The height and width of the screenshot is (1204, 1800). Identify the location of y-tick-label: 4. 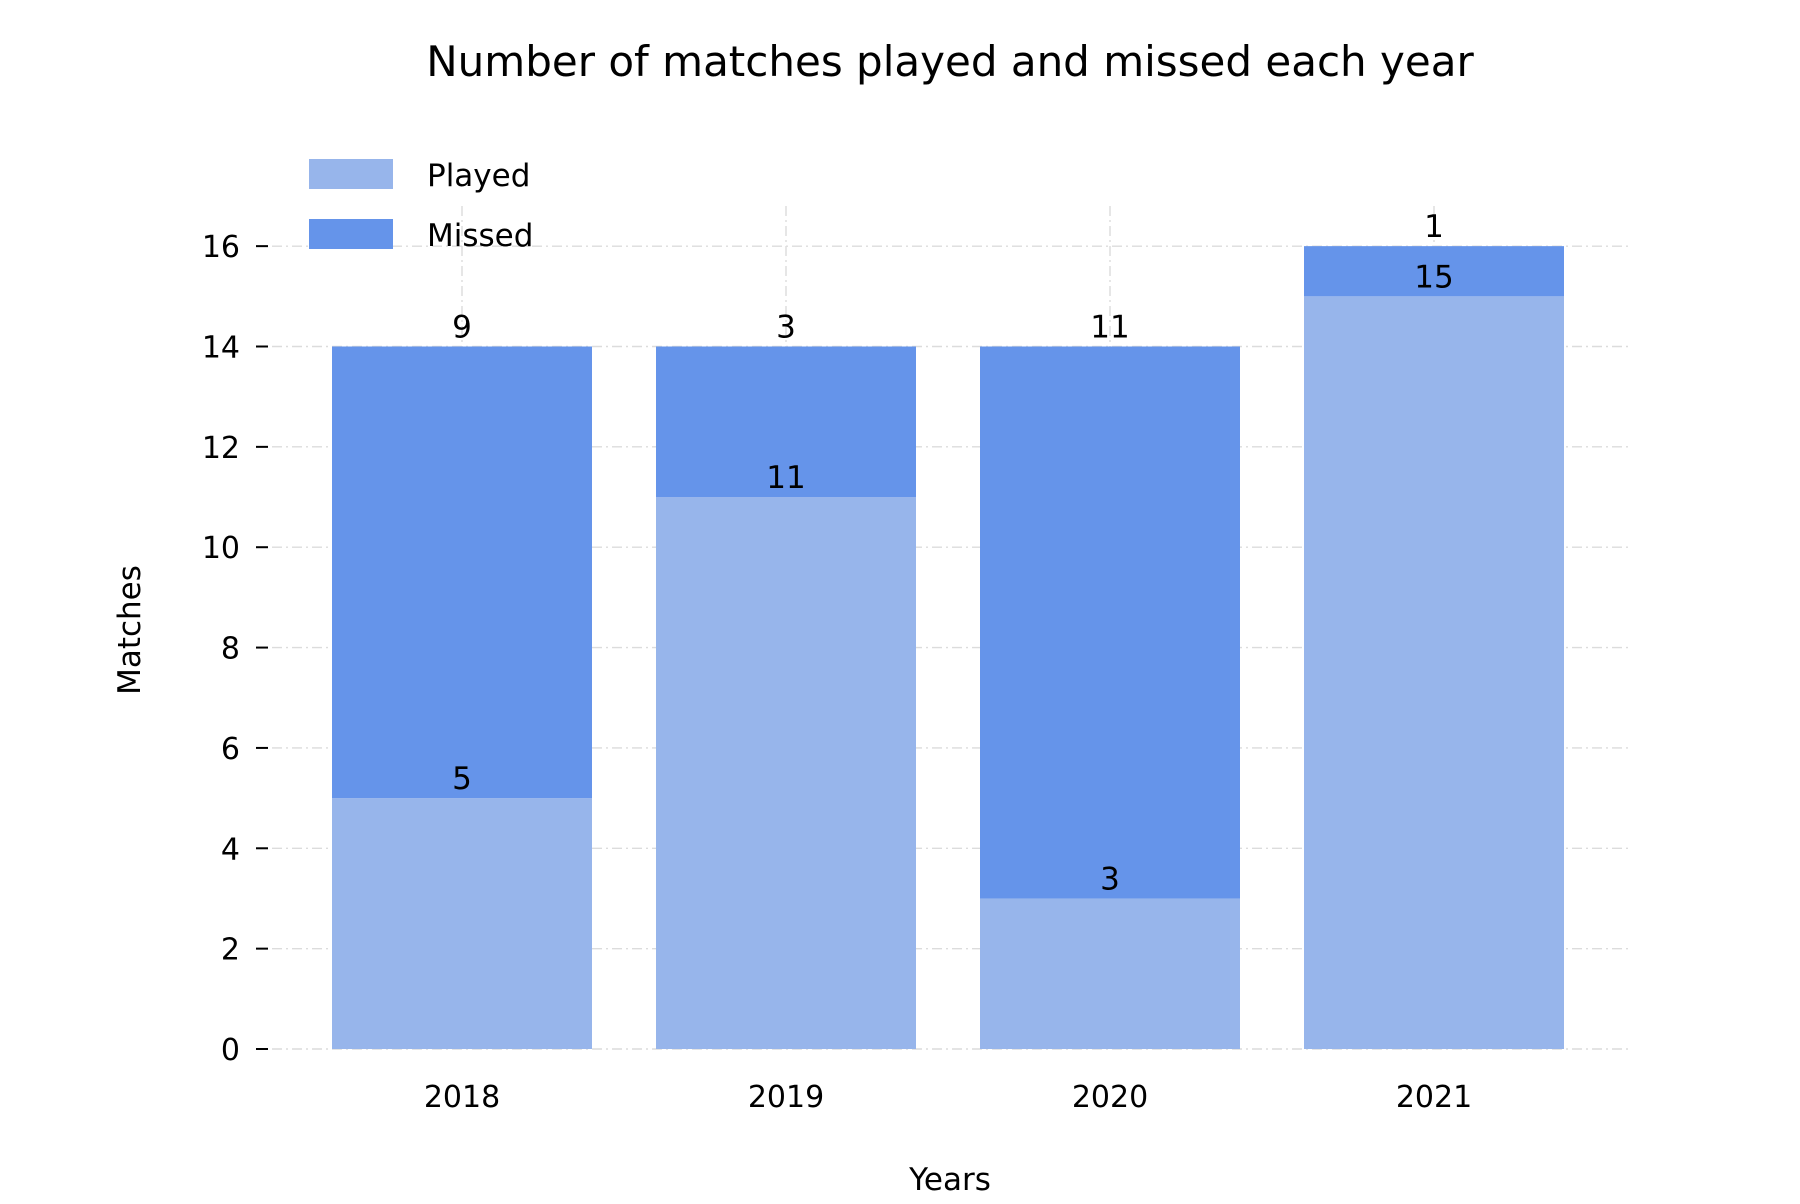
(230, 849).